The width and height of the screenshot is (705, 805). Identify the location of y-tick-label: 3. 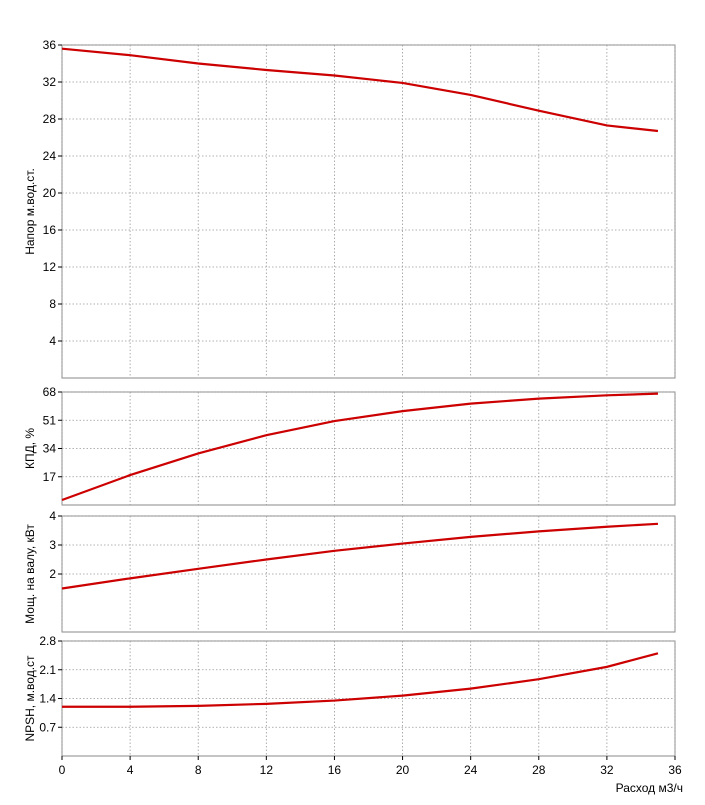
(52, 545).